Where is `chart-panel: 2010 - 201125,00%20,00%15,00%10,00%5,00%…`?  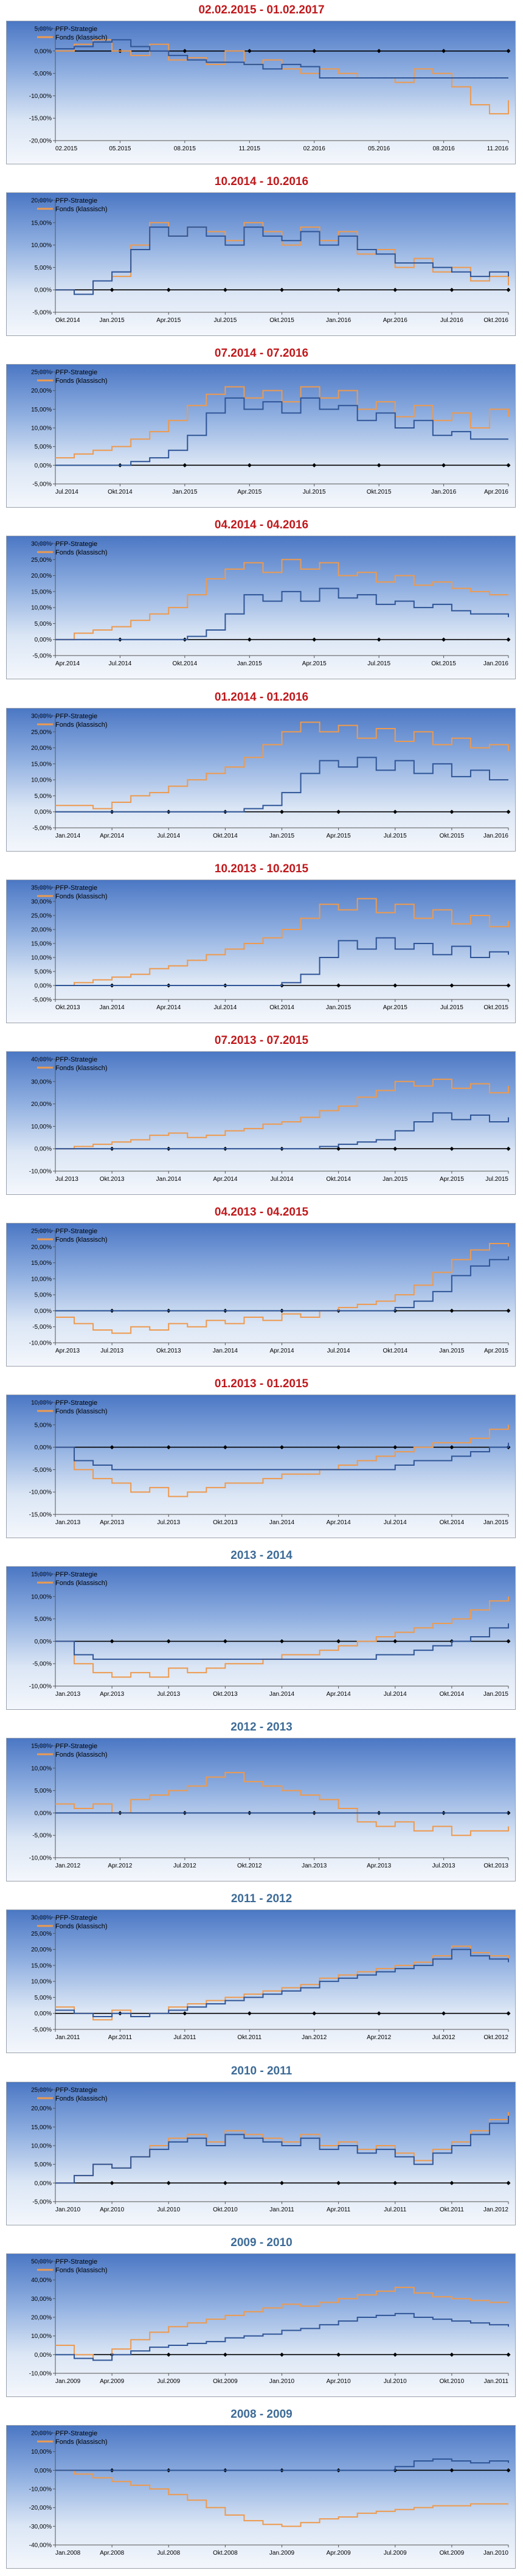
chart-panel: 2010 - 201125,00%20,00%15,00%10,00%5,00%… is located at coordinates (261, 2147).